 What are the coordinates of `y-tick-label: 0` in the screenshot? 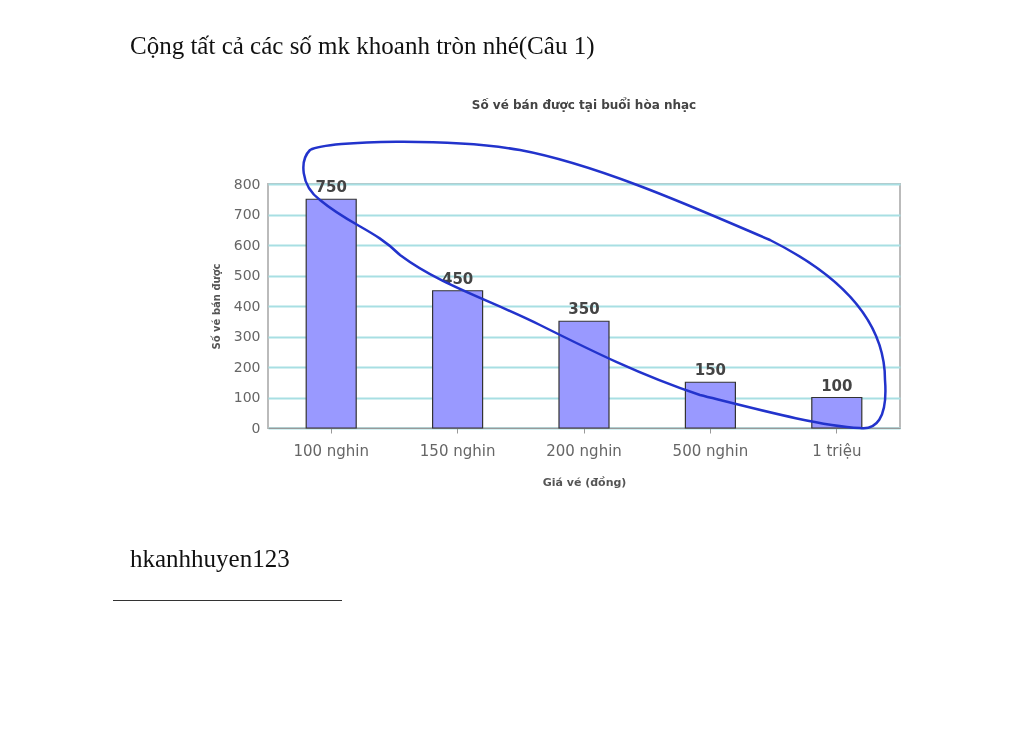 It's located at (256, 427).